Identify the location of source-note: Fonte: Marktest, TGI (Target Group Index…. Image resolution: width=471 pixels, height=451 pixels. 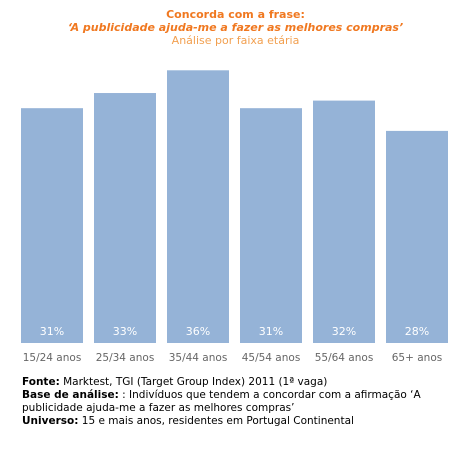
(242, 382).